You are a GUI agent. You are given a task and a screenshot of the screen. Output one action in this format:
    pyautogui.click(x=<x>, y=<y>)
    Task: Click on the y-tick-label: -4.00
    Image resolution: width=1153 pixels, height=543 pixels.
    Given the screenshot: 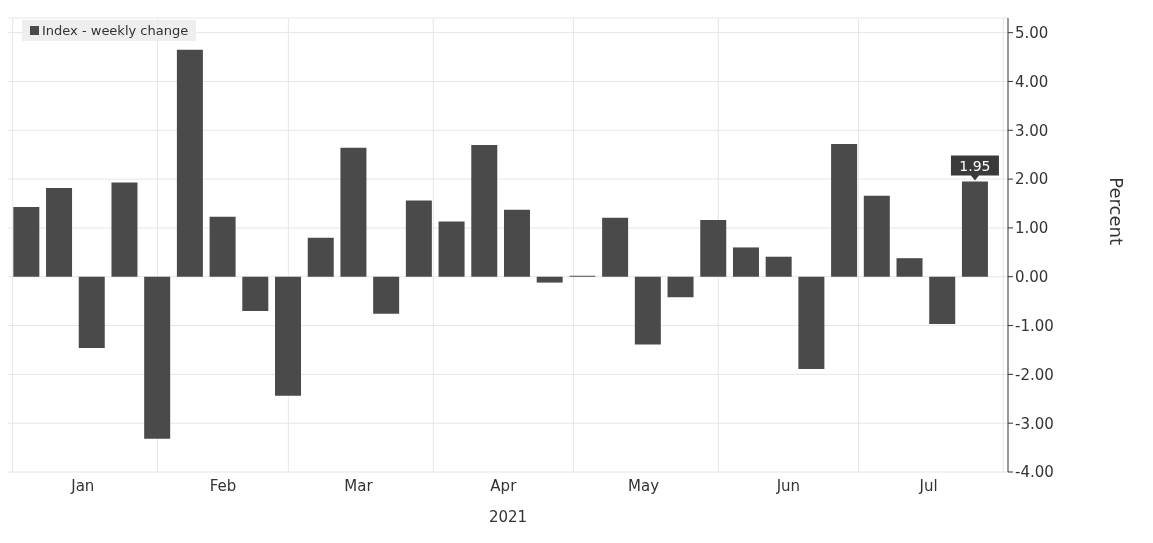 What is the action you would take?
    pyautogui.click(x=1034, y=472)
    